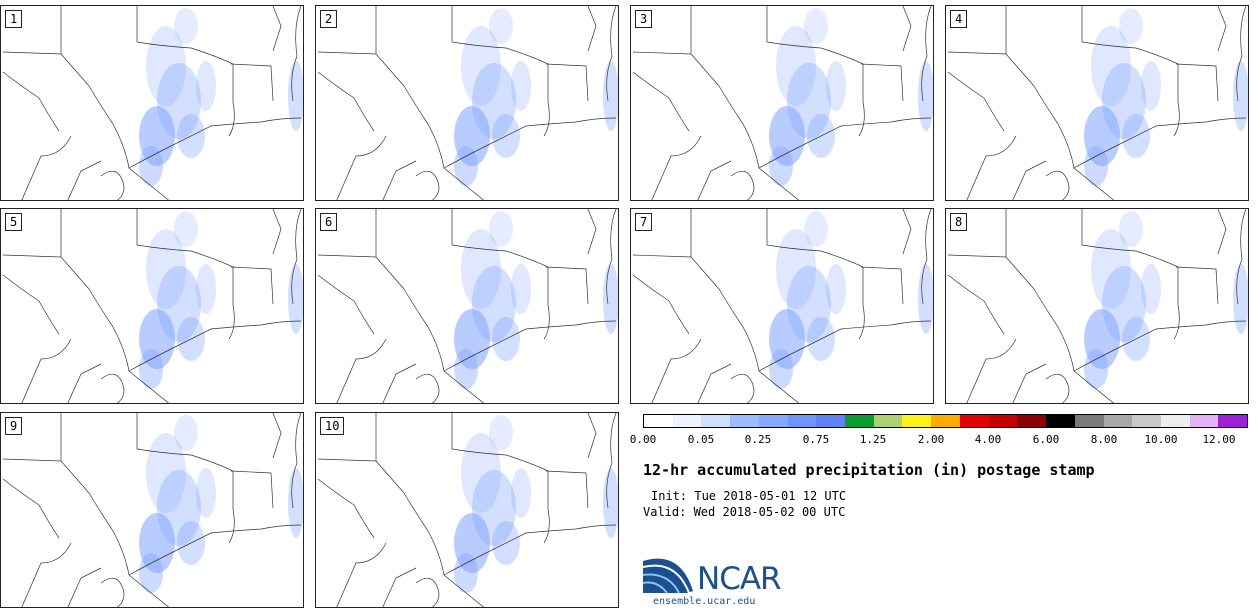 The image size is (1260, 610). I want to click on member-map-4: 4, so click(1097, 103).